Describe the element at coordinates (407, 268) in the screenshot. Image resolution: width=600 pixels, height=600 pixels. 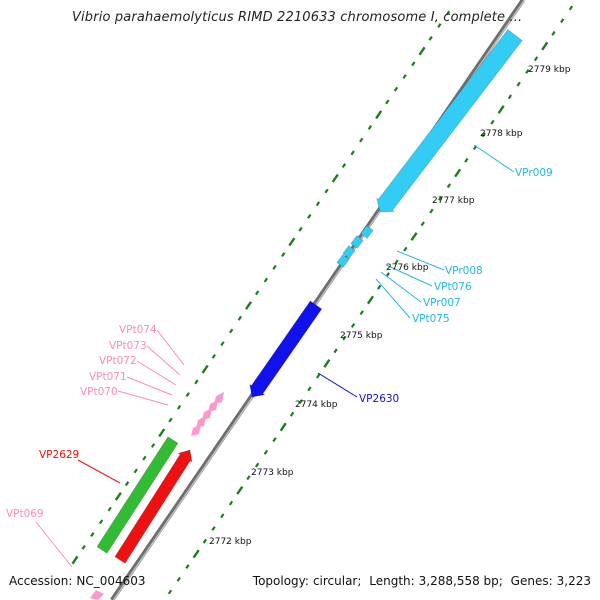
I see `scale-label-2776: 2776 kbp` at that location.